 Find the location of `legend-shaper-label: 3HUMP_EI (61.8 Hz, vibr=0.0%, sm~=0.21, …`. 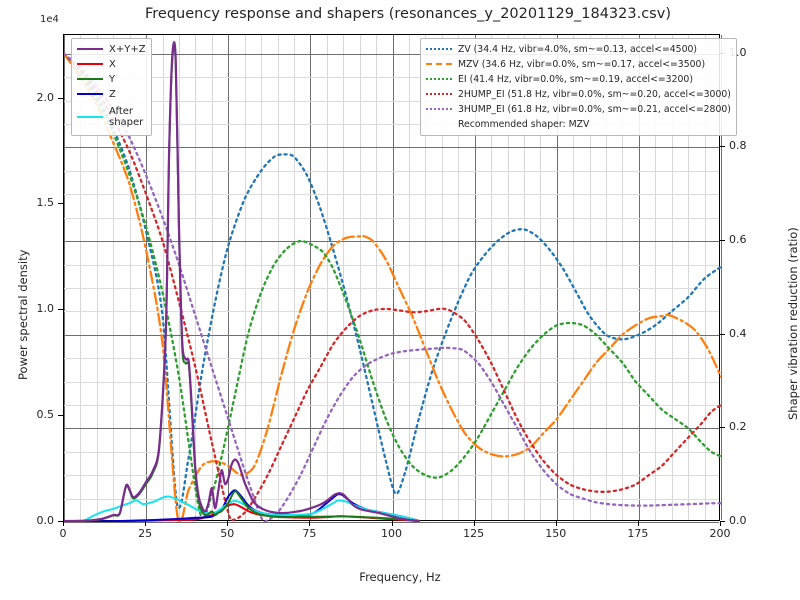

legend-shaper-label: 3HUMP_EI (61.8 Hz, vibr=0.0%, sm~=0.21, … is located at coordinates (594, 109).